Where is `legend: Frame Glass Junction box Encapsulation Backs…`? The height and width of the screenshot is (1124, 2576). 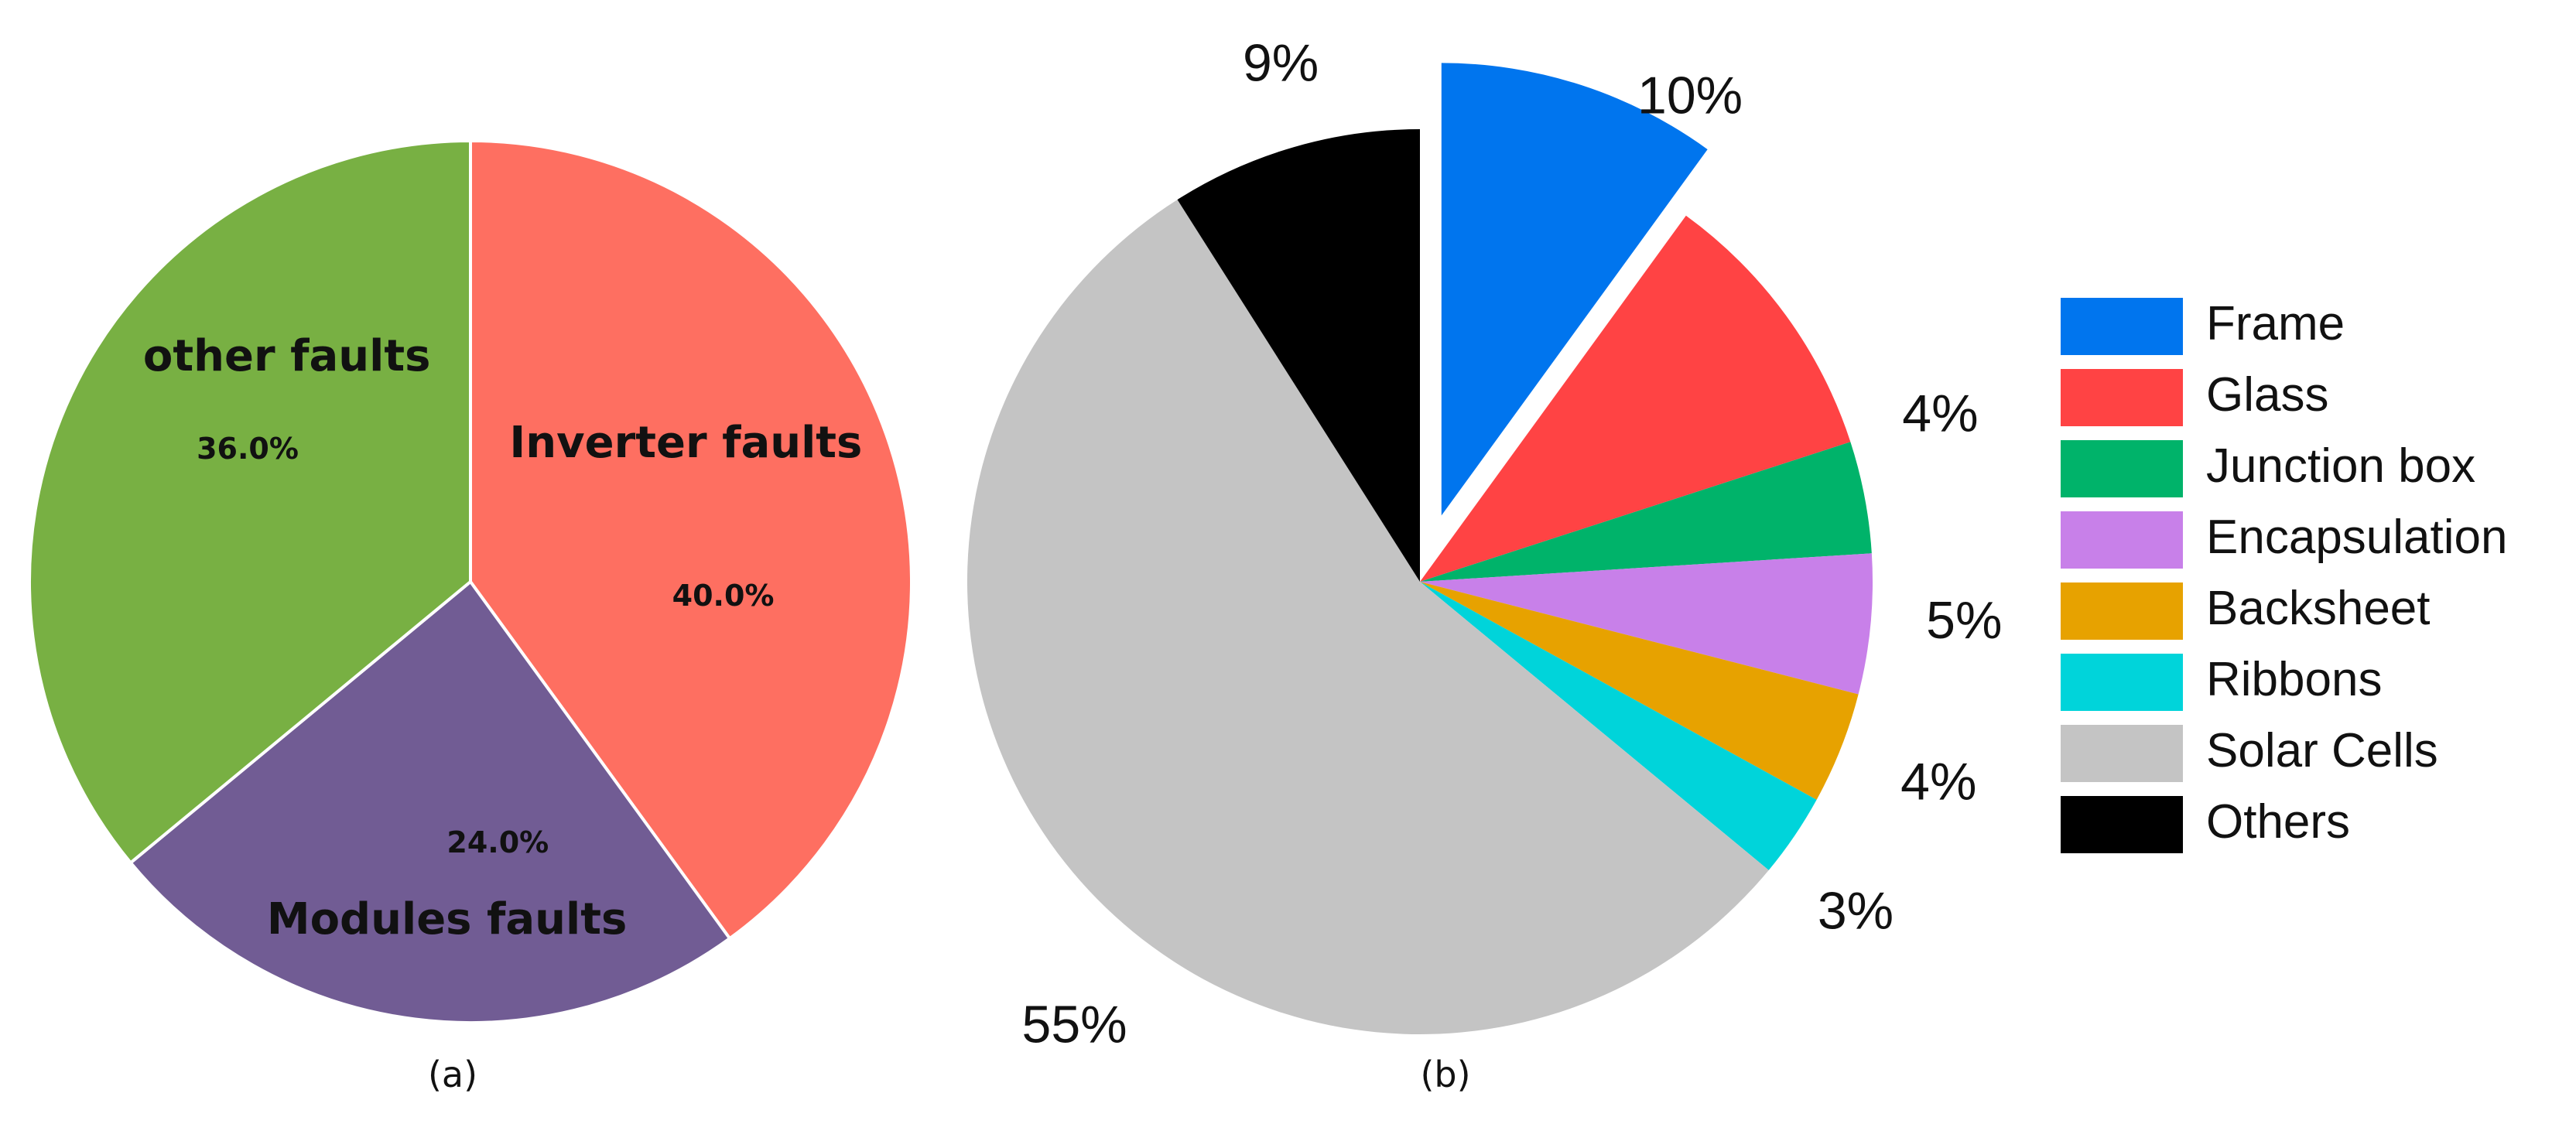 legend: Frame Glass Junction box Encapsulation Backs… is located at coordinates (2285, 575).